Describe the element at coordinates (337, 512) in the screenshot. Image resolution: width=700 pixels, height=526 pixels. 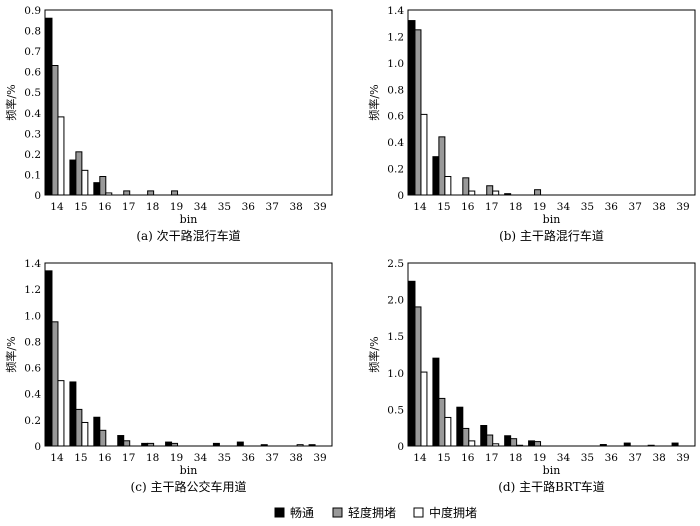
I see `legend-swatch-qingdu-yongdu` at that location.